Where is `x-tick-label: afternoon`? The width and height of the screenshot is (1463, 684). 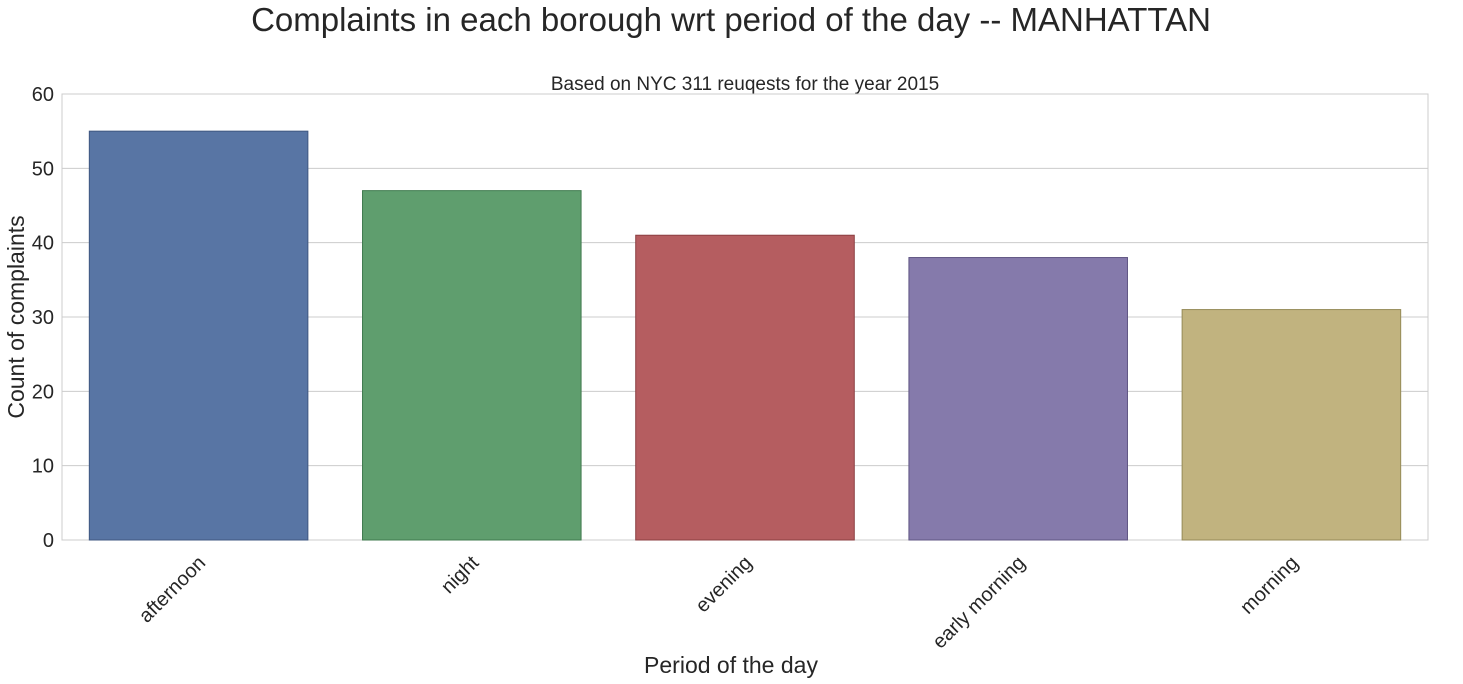 x-tick-label: afternoon is located at coordinates (172, 589).